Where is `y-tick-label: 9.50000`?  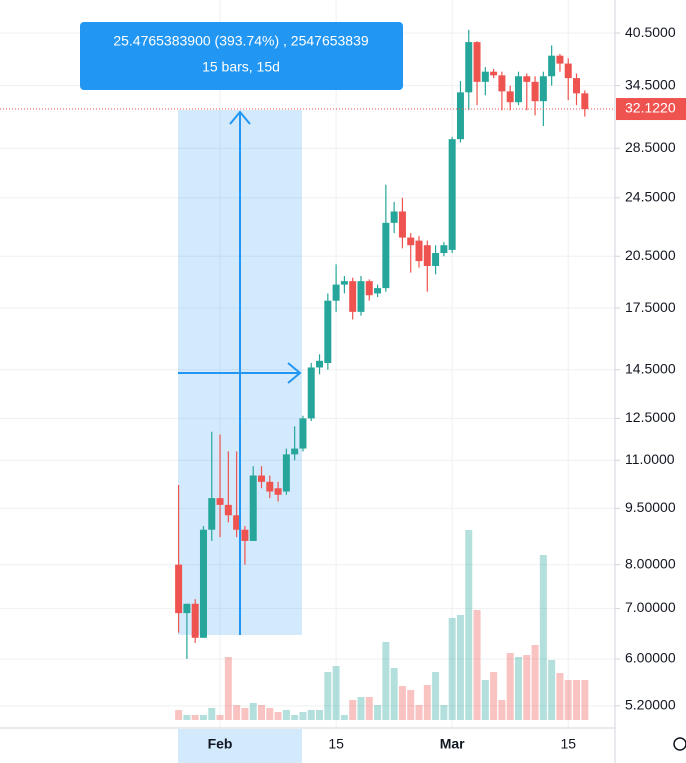 y-tick-label: 9.50000 is located at coordinates (650, 507).